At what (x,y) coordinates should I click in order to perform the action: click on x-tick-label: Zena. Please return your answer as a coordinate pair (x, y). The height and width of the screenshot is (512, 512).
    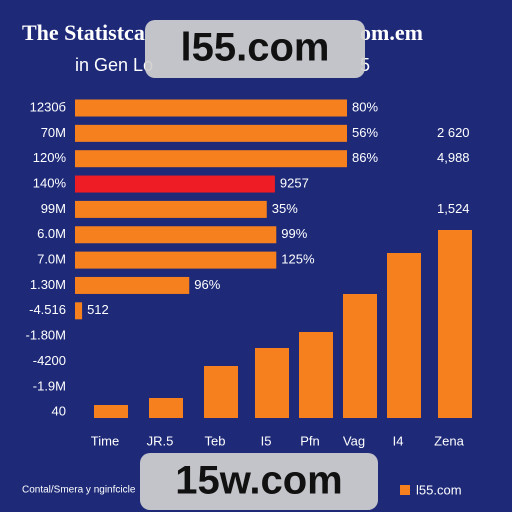
    Looking at the image, I should click on (449, 440).